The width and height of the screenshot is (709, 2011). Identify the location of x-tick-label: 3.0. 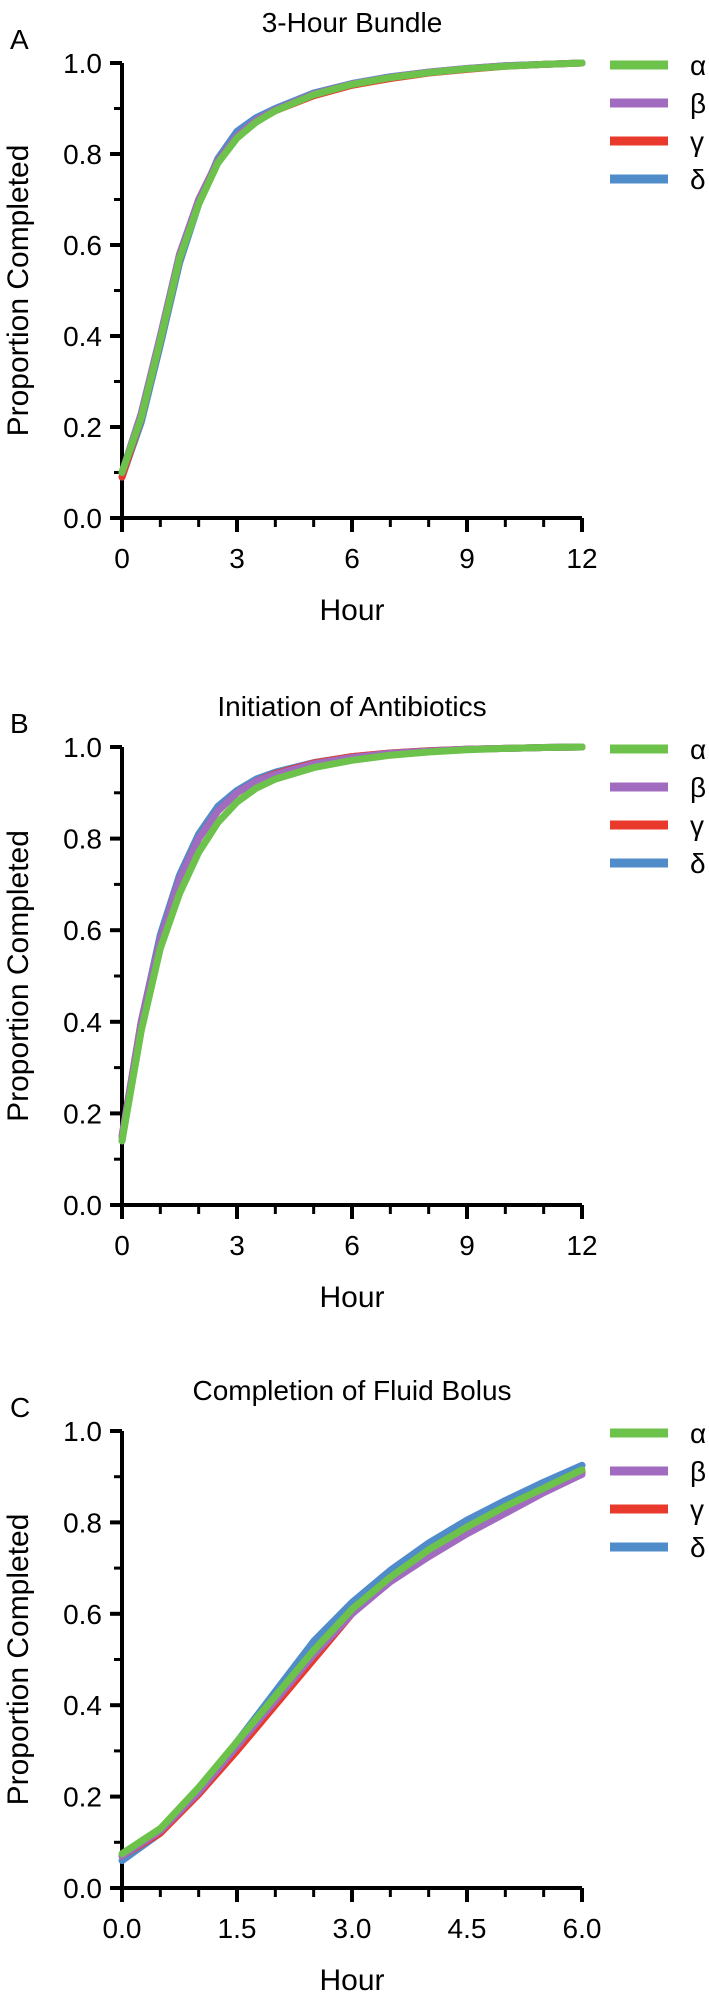
(352, 1928).